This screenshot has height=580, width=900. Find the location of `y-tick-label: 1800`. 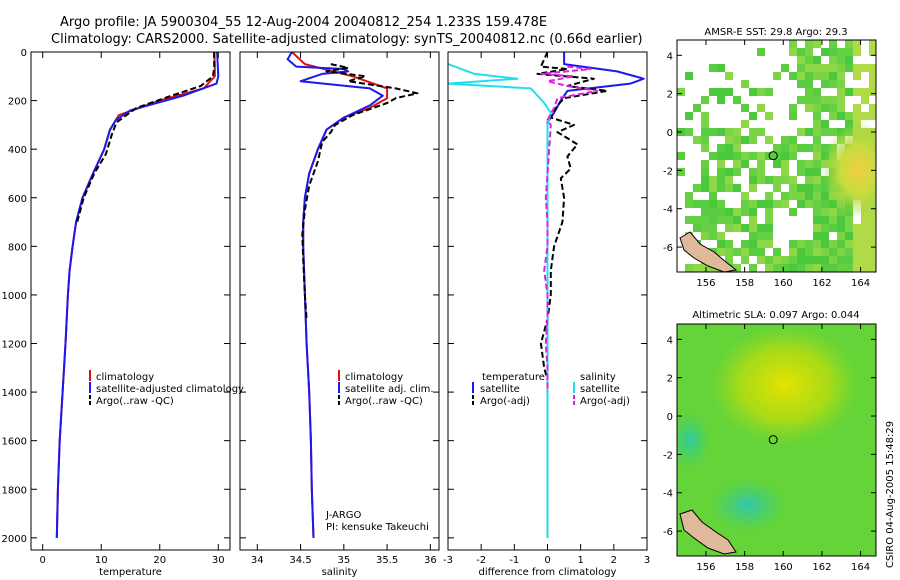

y-tick-label: 1800 is located at coordinates (14, 490).